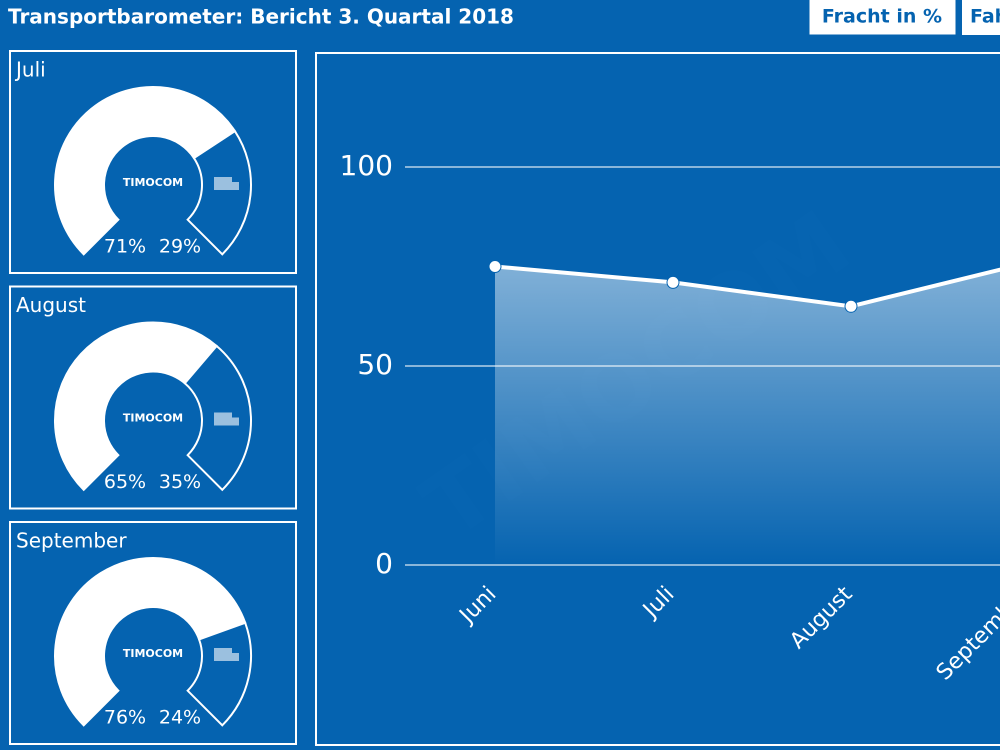  I want to click on tab-label: Fracht in %, so click(882, 17).